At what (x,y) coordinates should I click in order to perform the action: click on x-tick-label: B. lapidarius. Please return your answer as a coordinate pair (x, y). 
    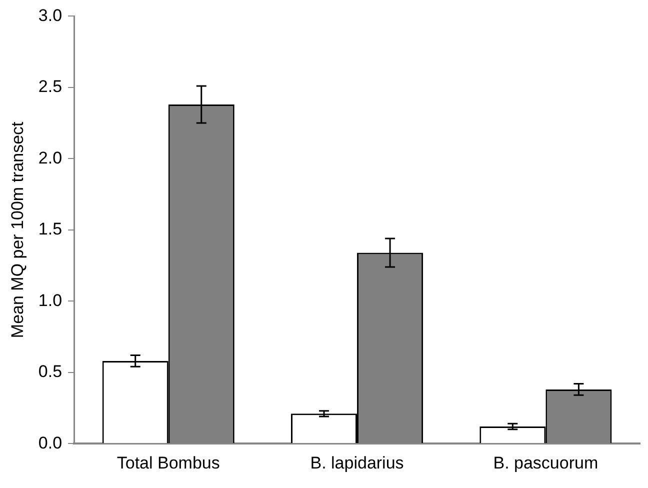
    Looking at the image, I should click on (357, 462).